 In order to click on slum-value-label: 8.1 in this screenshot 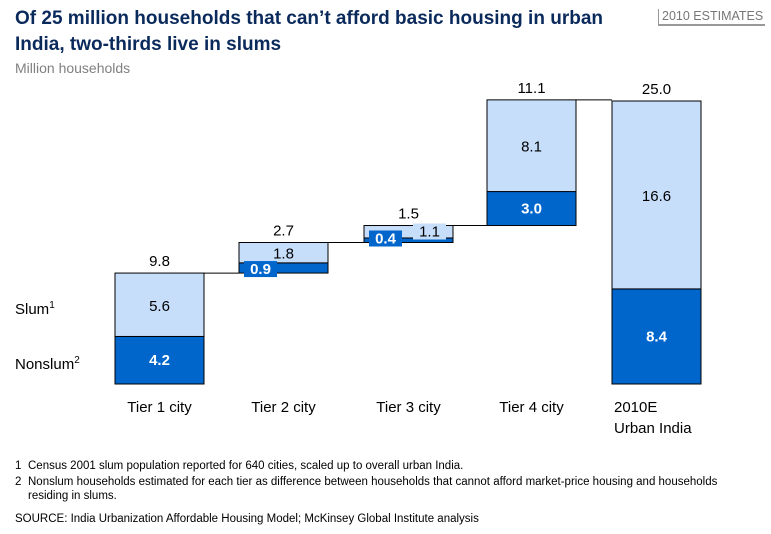, I will do `click(531, 147)`.